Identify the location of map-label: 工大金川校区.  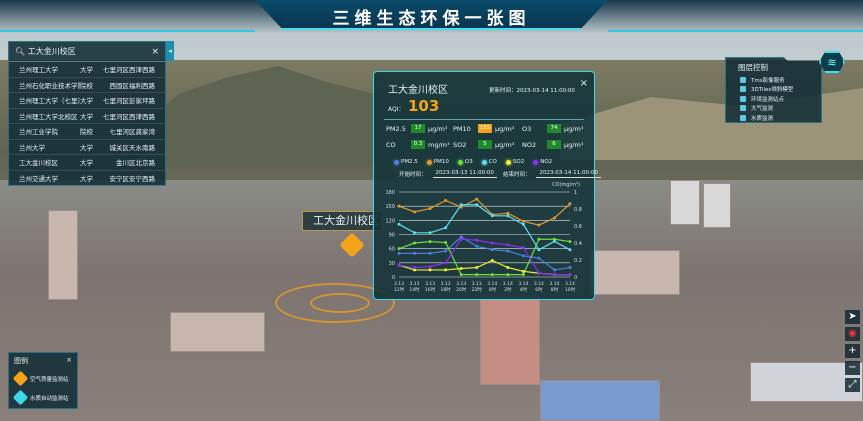
(342, 221).